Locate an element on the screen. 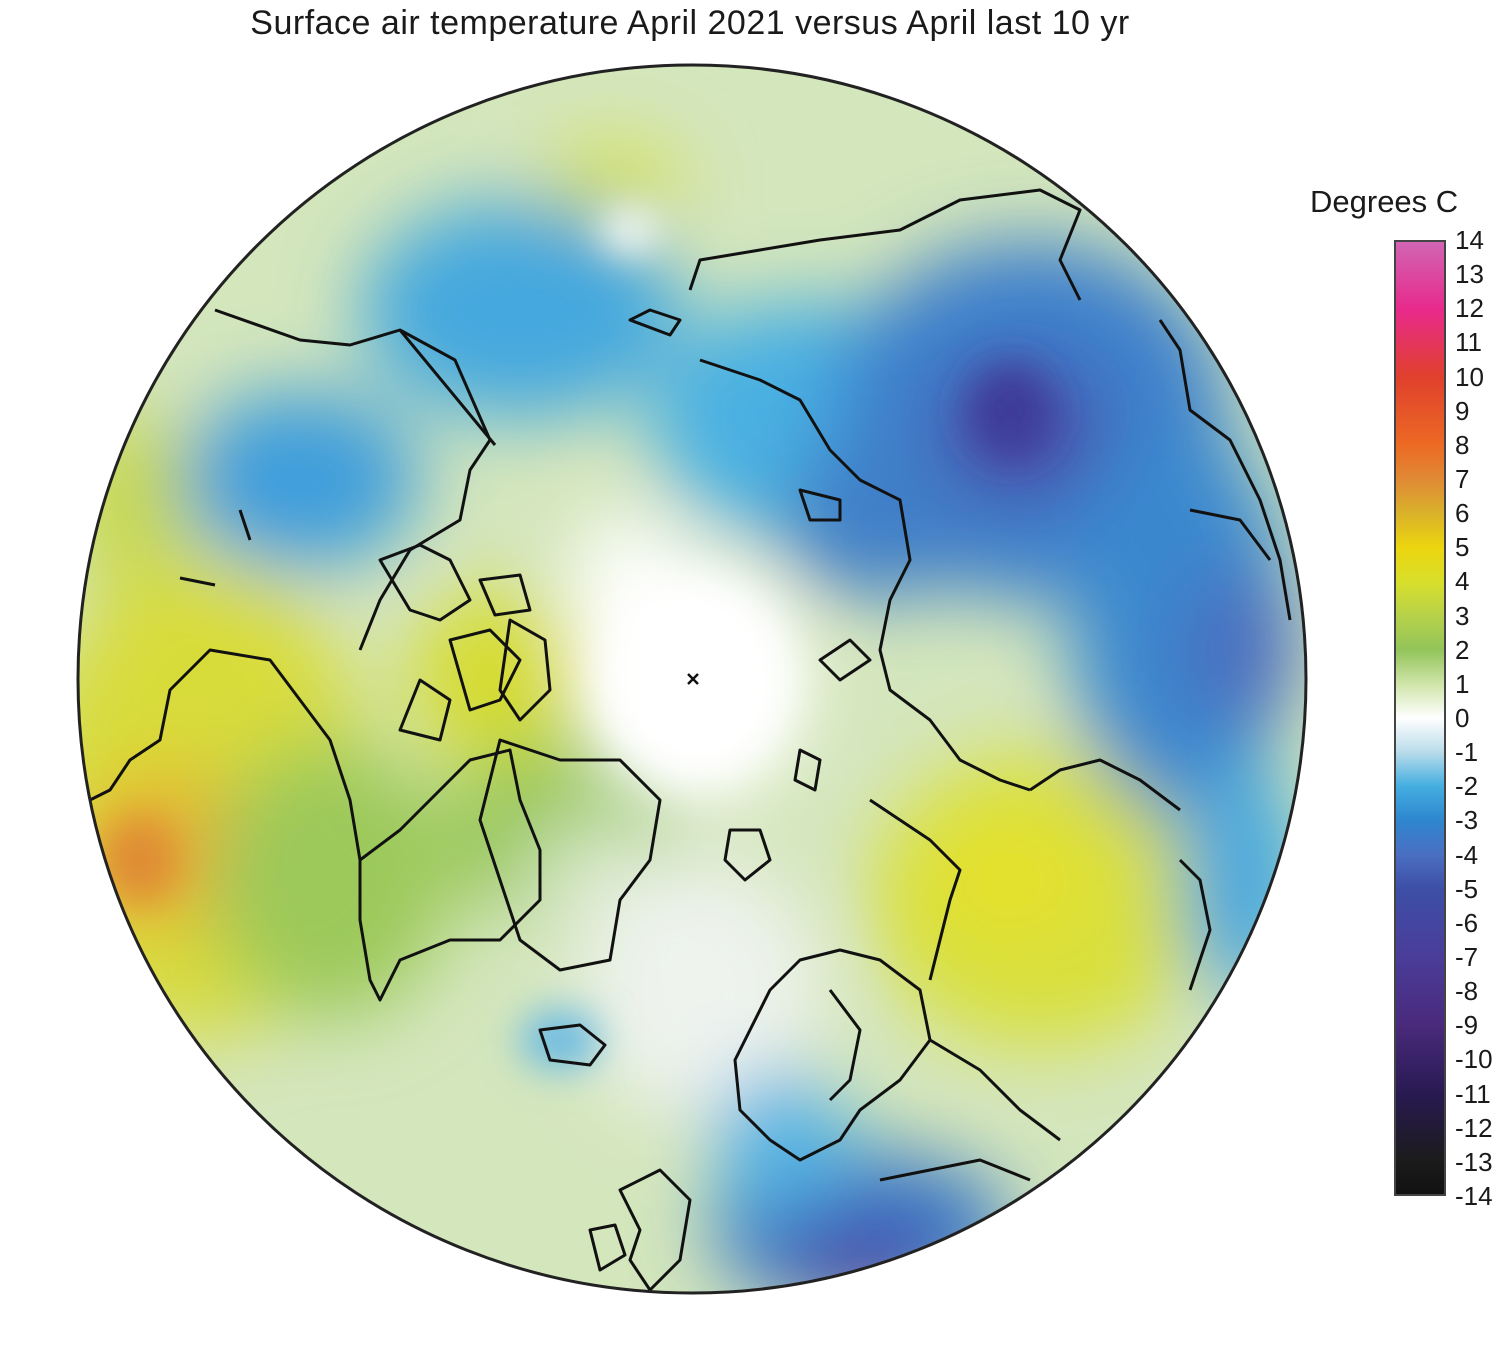  legend-colorbar is located at coordinates (1420, 718).